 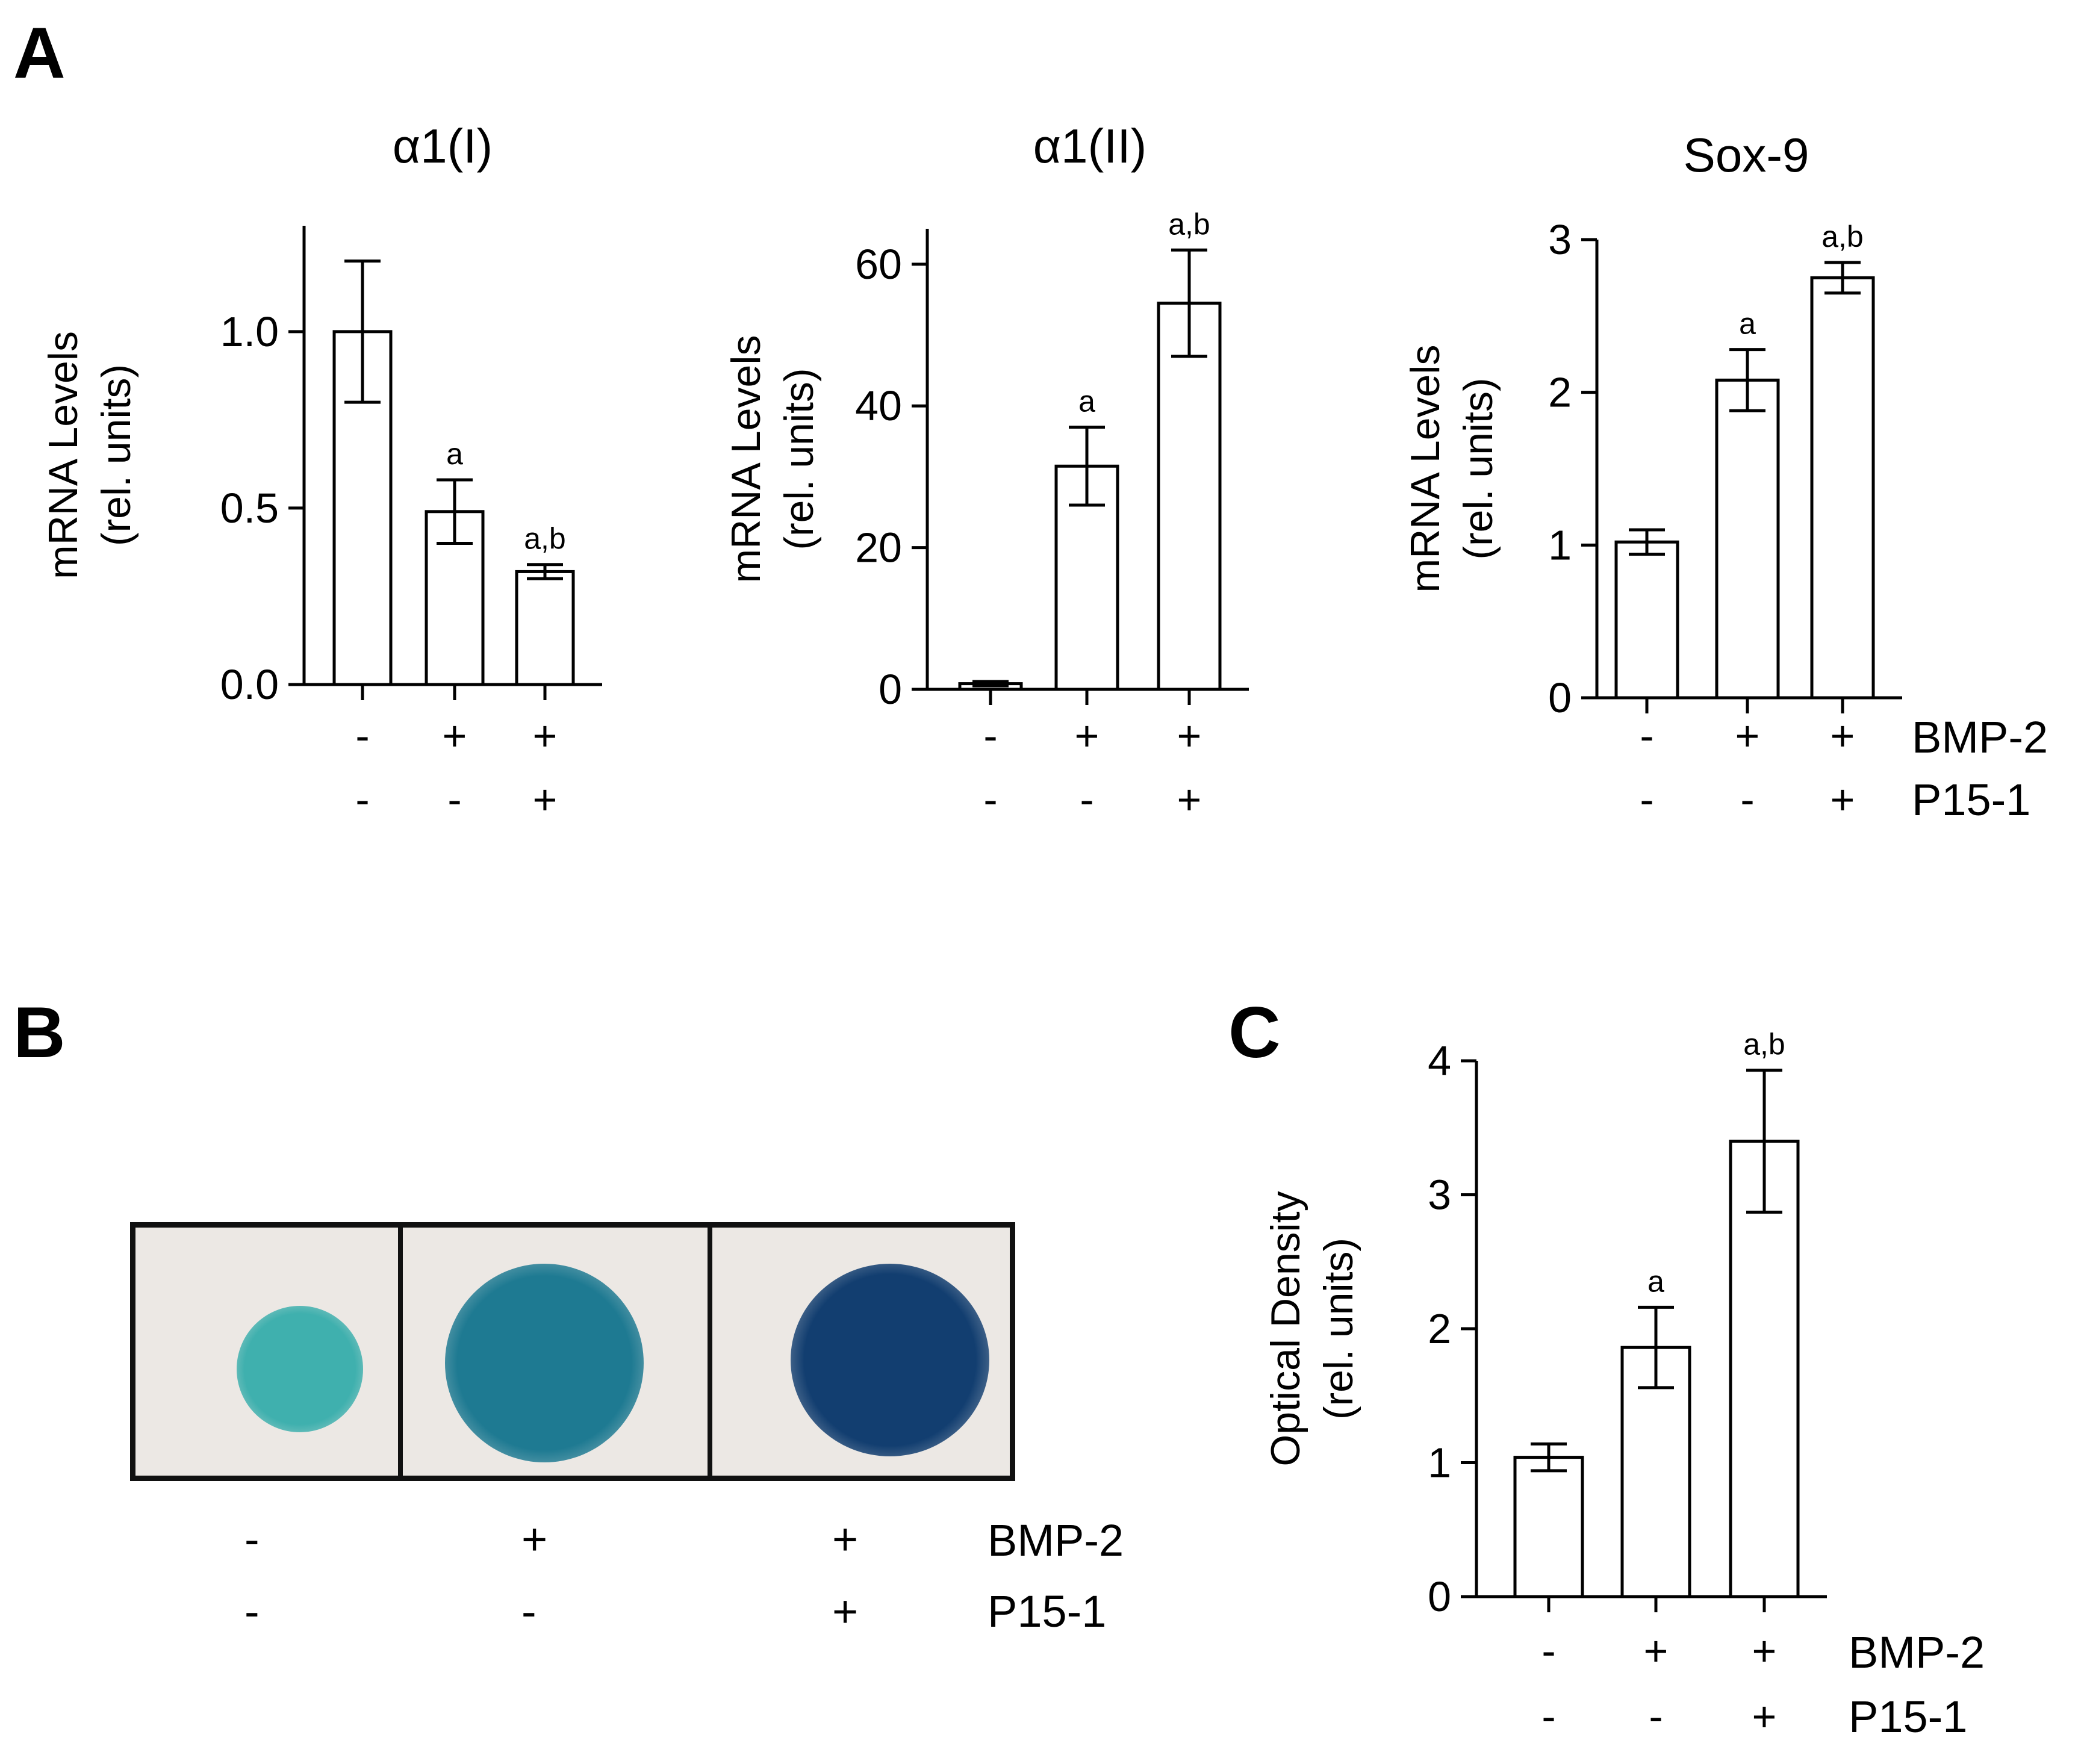 What do you see at coordinates (534, 1539) in the screenshot?
I see `b-bmp2-sign-2: +` at bounding box center [534, 1539].